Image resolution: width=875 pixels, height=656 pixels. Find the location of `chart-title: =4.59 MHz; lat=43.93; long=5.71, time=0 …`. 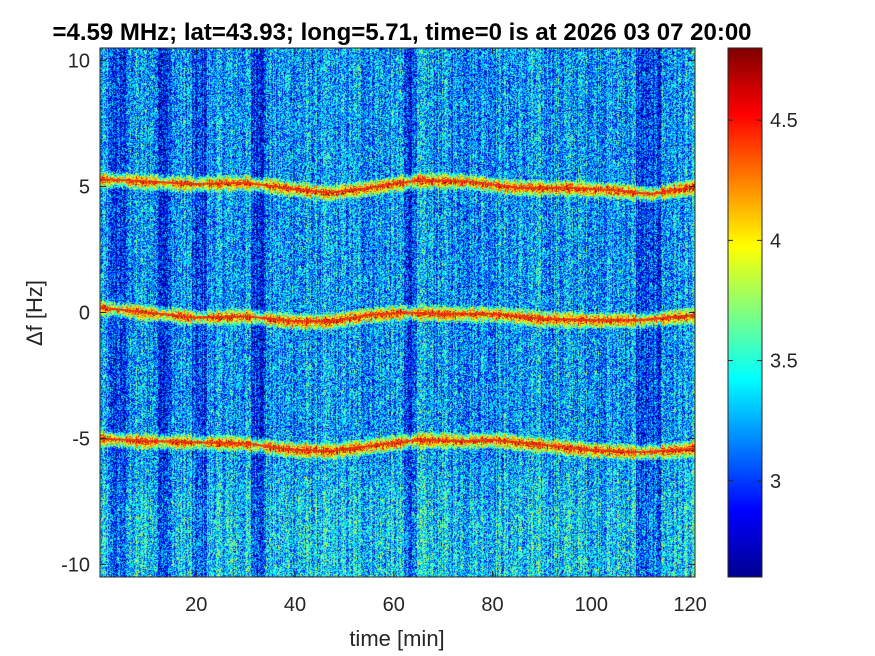

chart-title: =4.59 MHz; lat=43.93; long=5.71, time=0 … is located at coordinates (401, 32).